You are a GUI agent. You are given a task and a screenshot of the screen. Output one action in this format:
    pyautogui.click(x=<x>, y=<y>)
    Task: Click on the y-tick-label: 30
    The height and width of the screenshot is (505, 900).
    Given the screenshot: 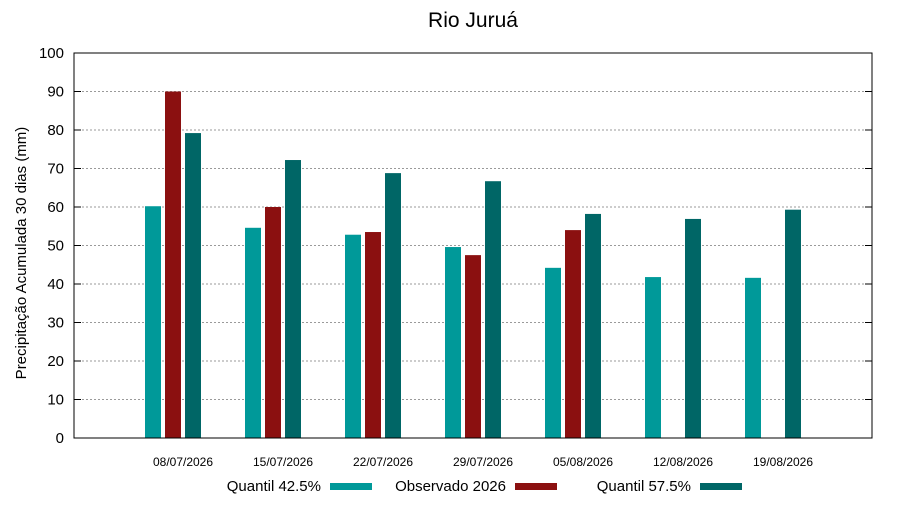 What is the action you would take?
    pyautogui.click(x=55, y=323)
    